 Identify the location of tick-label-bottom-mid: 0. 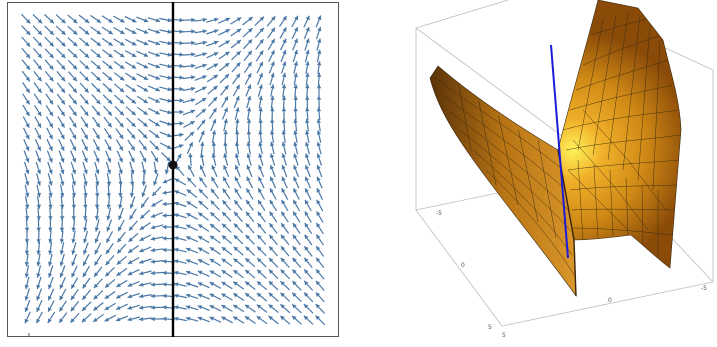
(610, 300).